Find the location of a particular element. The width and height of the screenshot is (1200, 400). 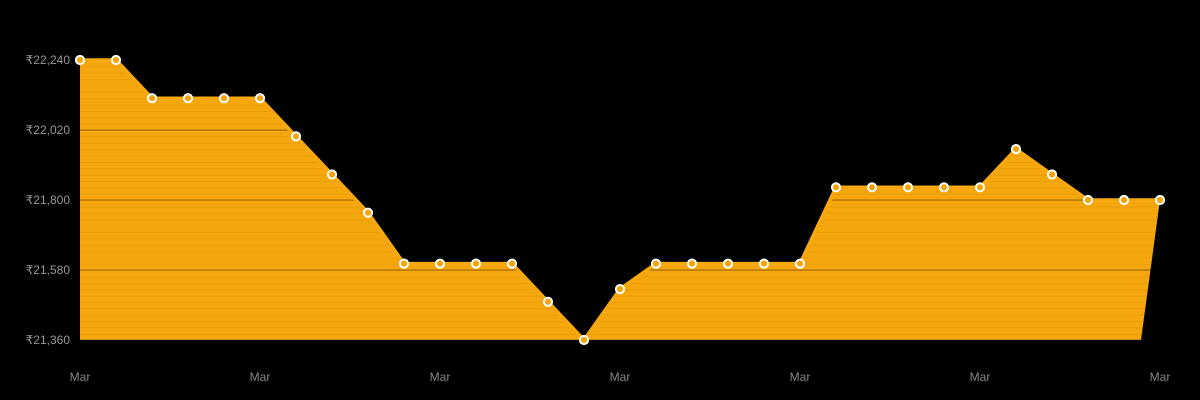

svg-text: ₹21,800 is located at coordinates (48, 200).